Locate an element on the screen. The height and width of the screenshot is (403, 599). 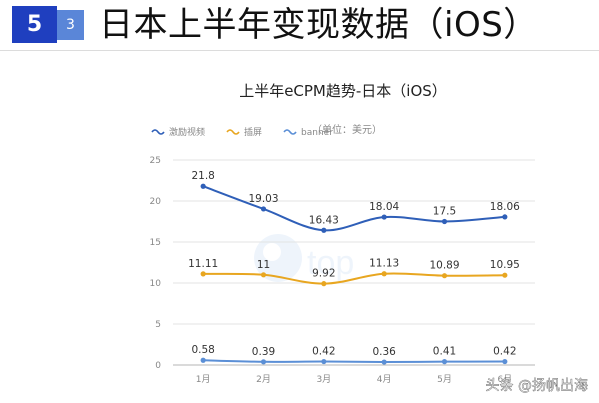
chart-title: 上半年eCPM趋势-日本（iOS） is located at coordinates (343, 91).